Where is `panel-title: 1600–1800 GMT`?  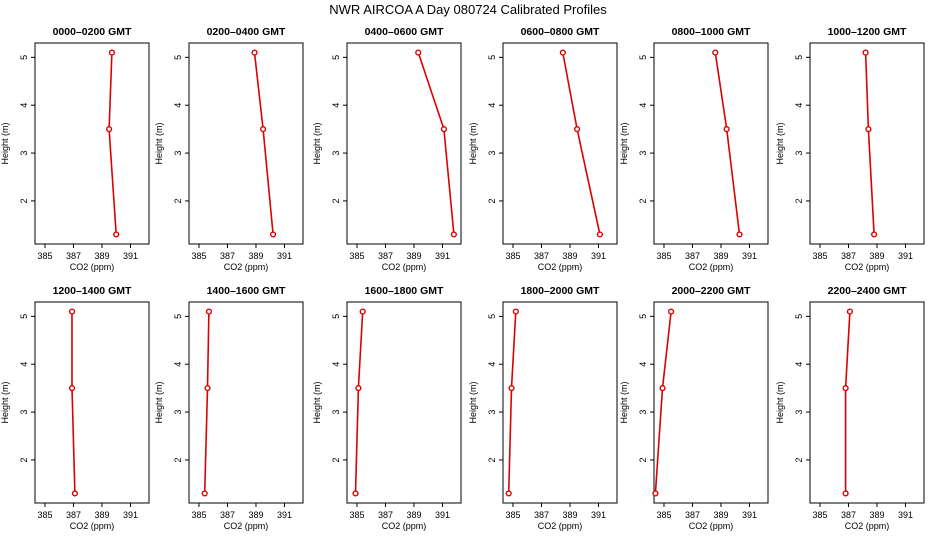
panel-title: 1600–1800 GMT is located at coordinates (404, 291).